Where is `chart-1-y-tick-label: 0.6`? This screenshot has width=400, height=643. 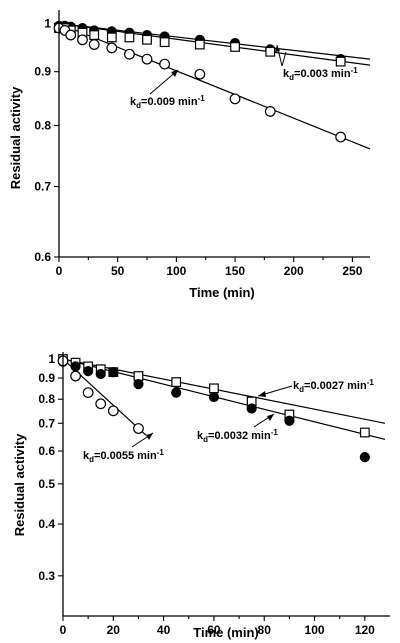 chart-1-y-tick-label: 0.6 is located at coordinates (42, 257).